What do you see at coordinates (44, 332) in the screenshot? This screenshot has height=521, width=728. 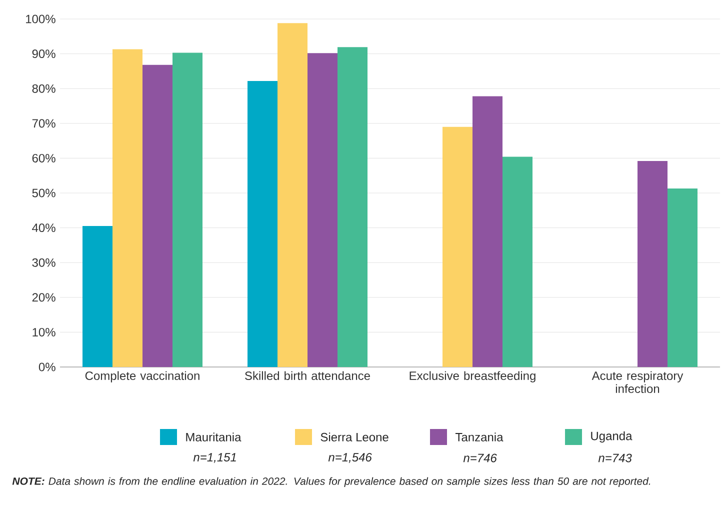 I see `y-tick-label: 10%` at bounding box center [44, 332].